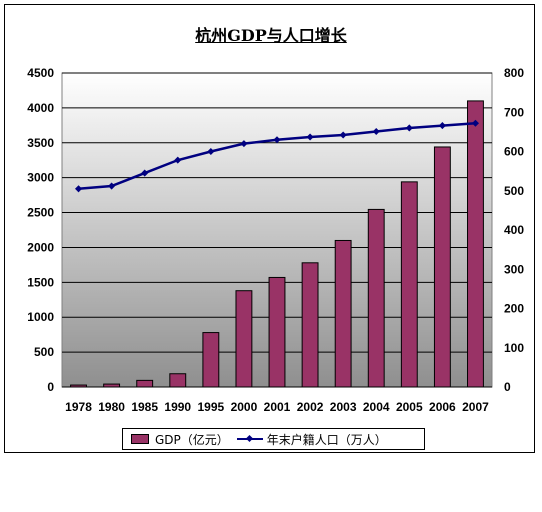 This screenshot has width=542, height=512. Describe the element at coordinates (40, 143) in the screenshot. I see `left-tick-label: 3500` at that location.